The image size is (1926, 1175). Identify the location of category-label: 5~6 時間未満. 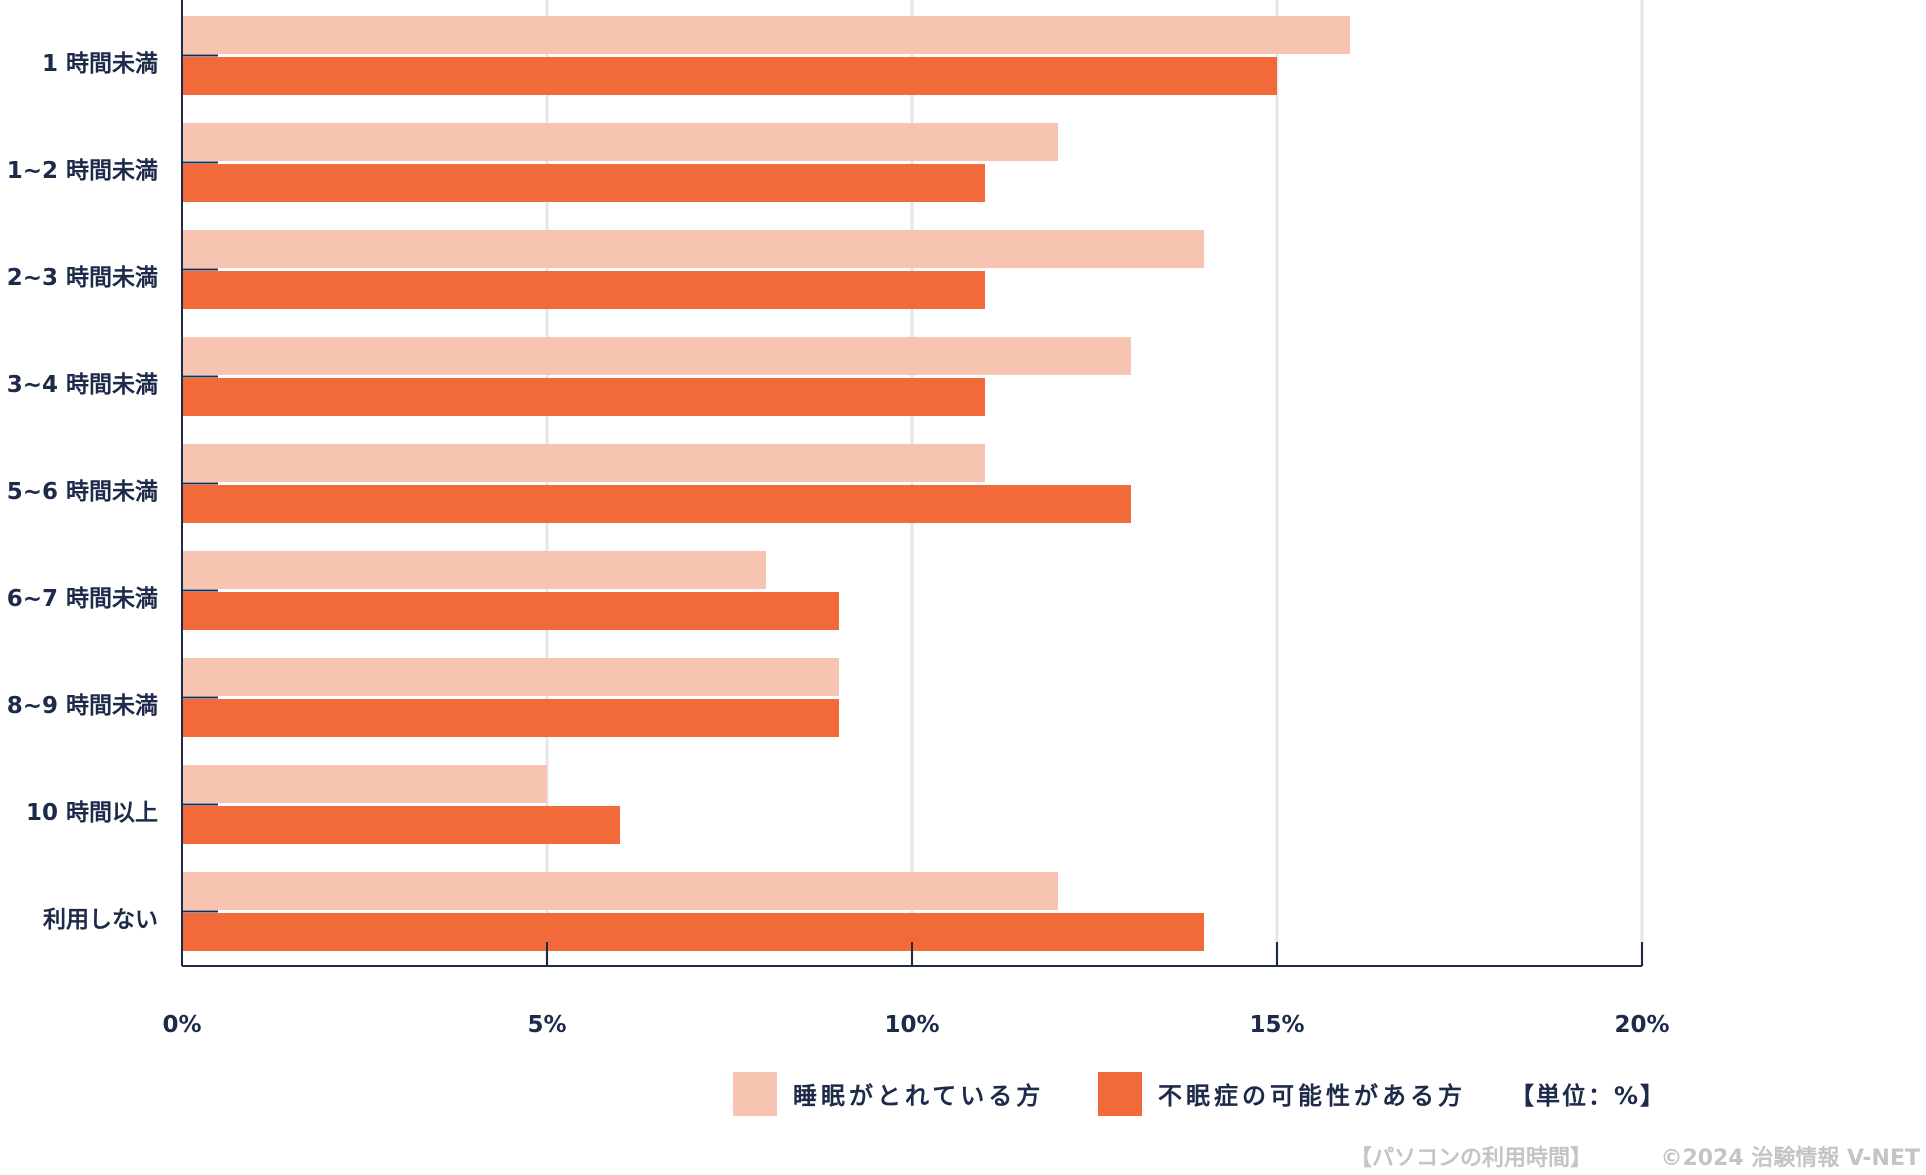
(82, 492).